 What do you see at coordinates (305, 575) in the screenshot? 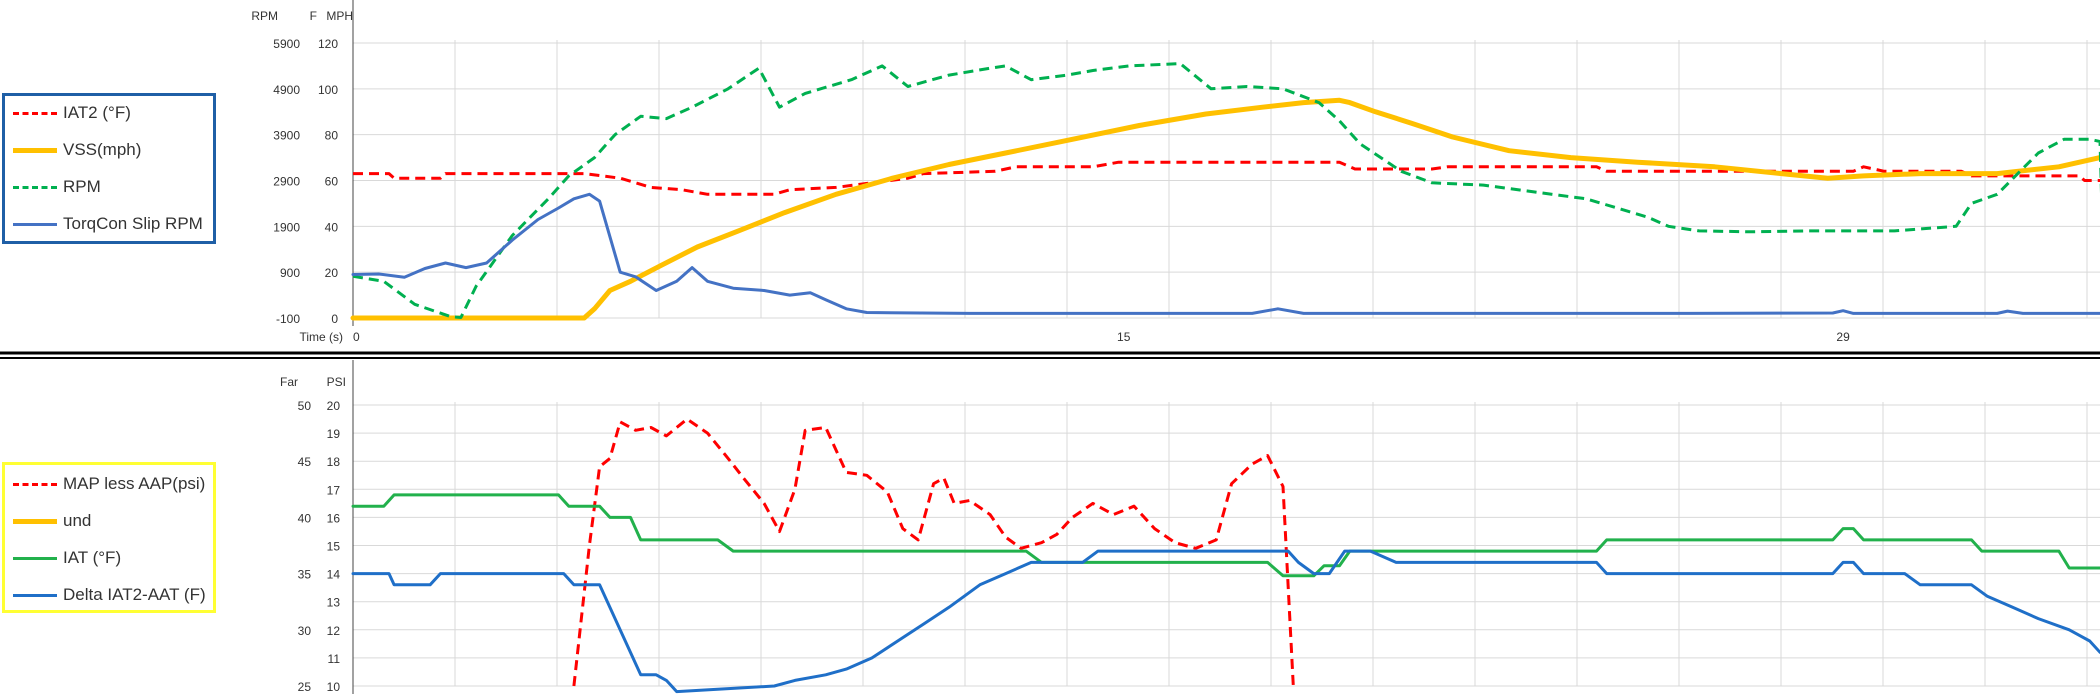
I see `y-tick-far: 35` at bounding box center [305, 575].